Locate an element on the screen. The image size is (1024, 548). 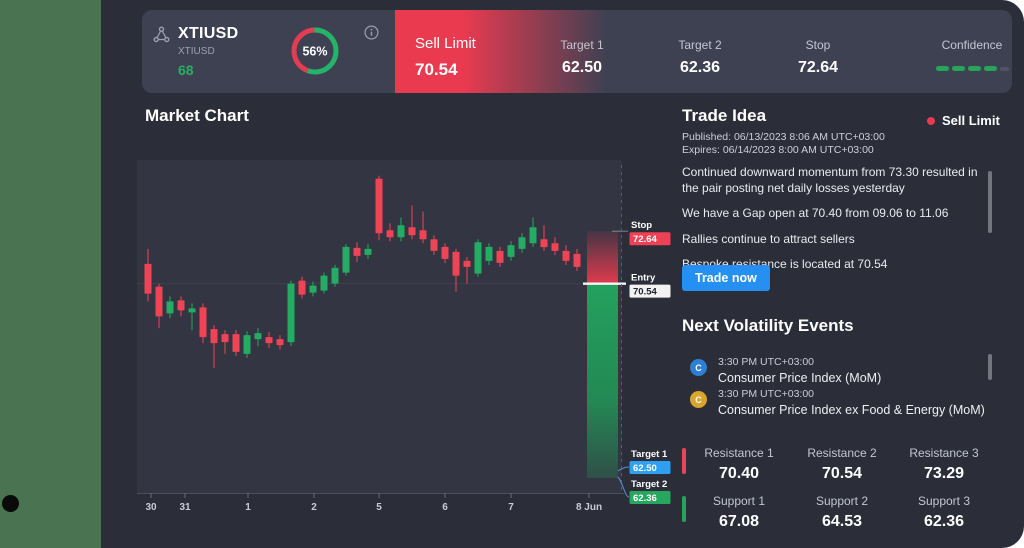
svg-text: 8 Jun is located at coordinates (589, 507).